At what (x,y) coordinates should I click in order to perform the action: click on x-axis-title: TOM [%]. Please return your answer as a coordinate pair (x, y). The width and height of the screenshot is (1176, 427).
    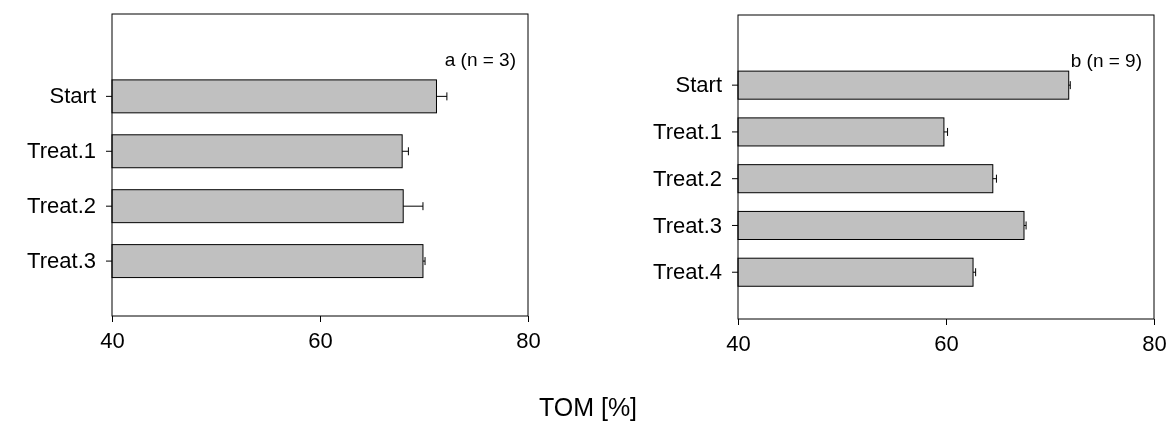
    Looking at the image, I should click on (588, 407).